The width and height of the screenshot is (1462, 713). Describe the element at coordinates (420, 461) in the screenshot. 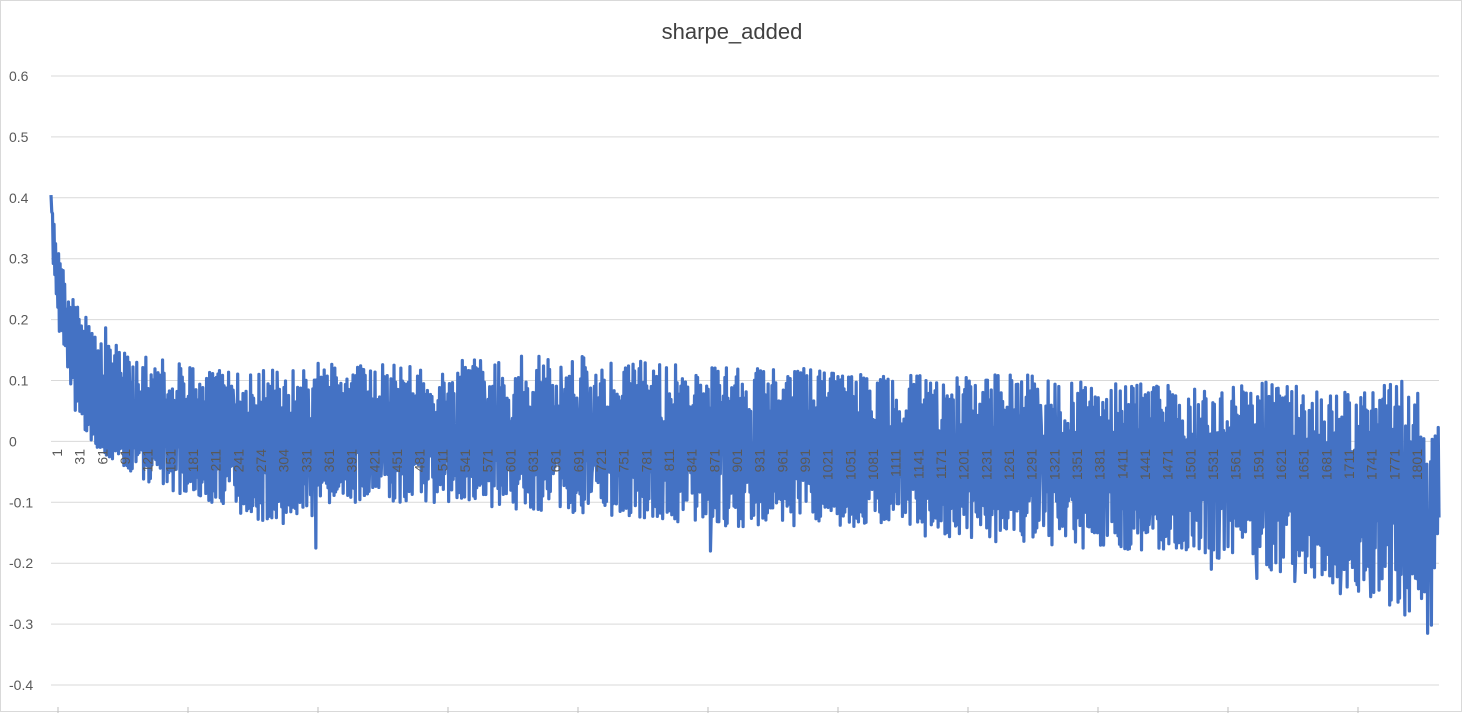

I see `x-tick-label: 481` at that location.